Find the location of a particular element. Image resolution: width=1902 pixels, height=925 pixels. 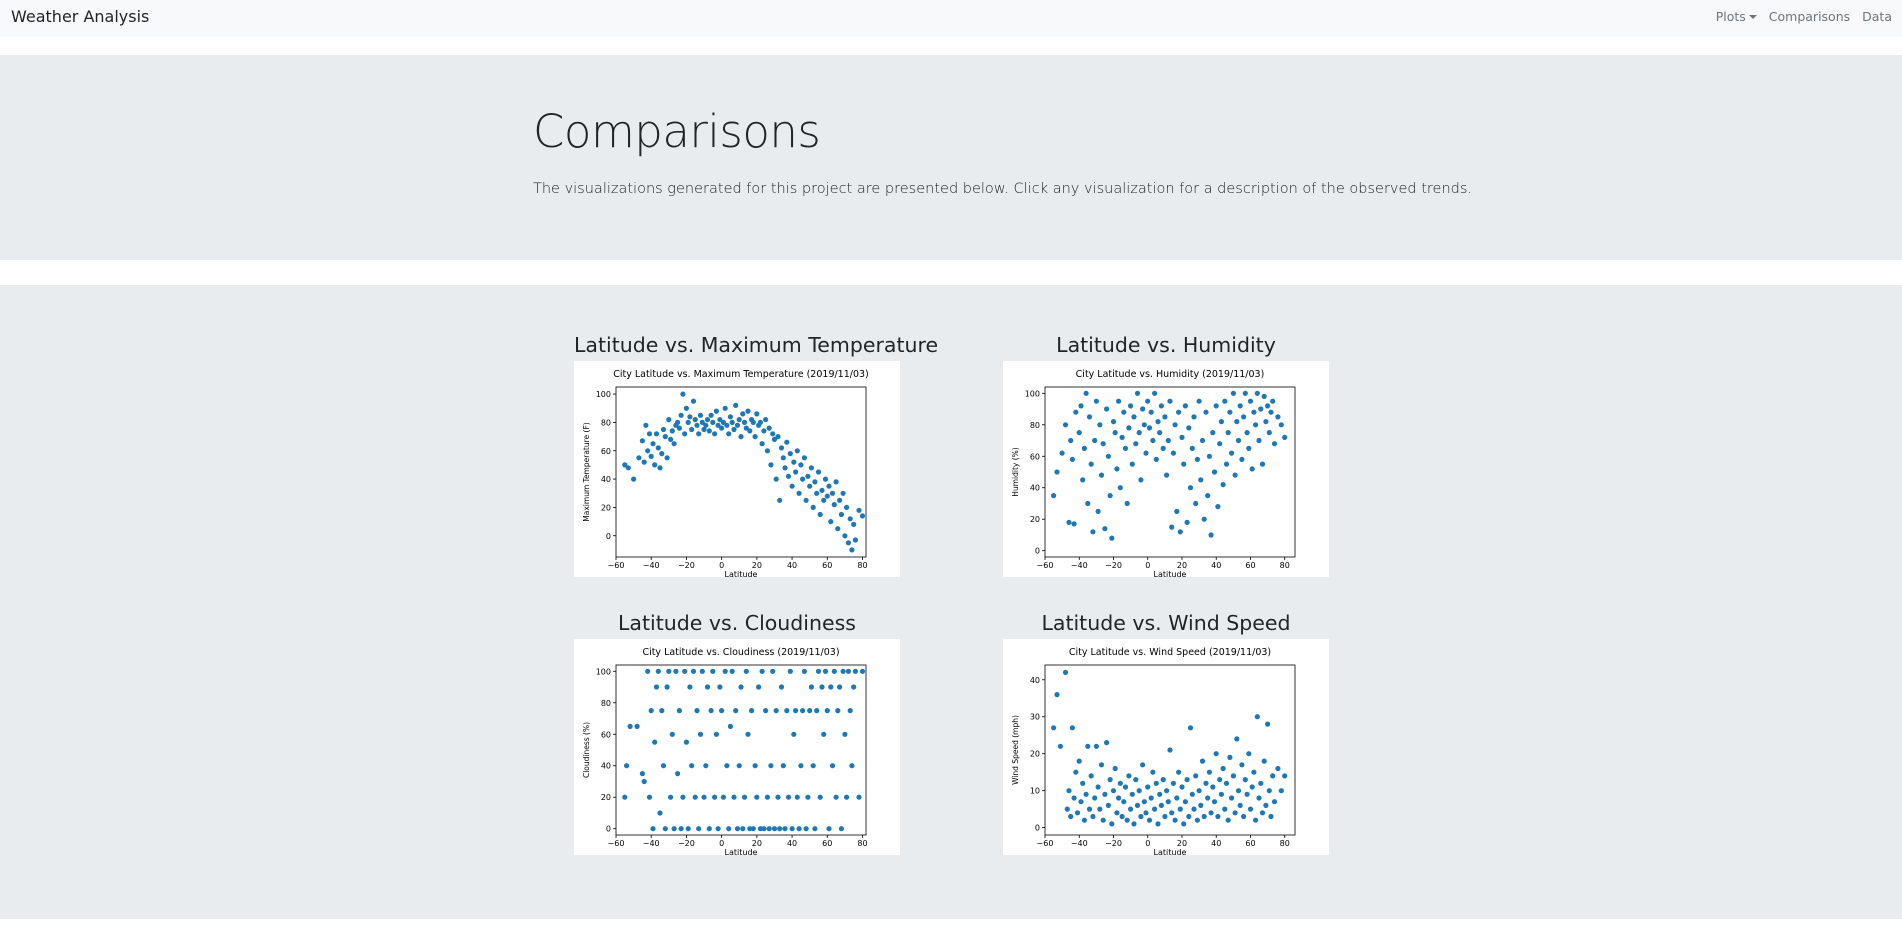

nav-plots-dropdown: Plots is located at coordinates (1736, 16).